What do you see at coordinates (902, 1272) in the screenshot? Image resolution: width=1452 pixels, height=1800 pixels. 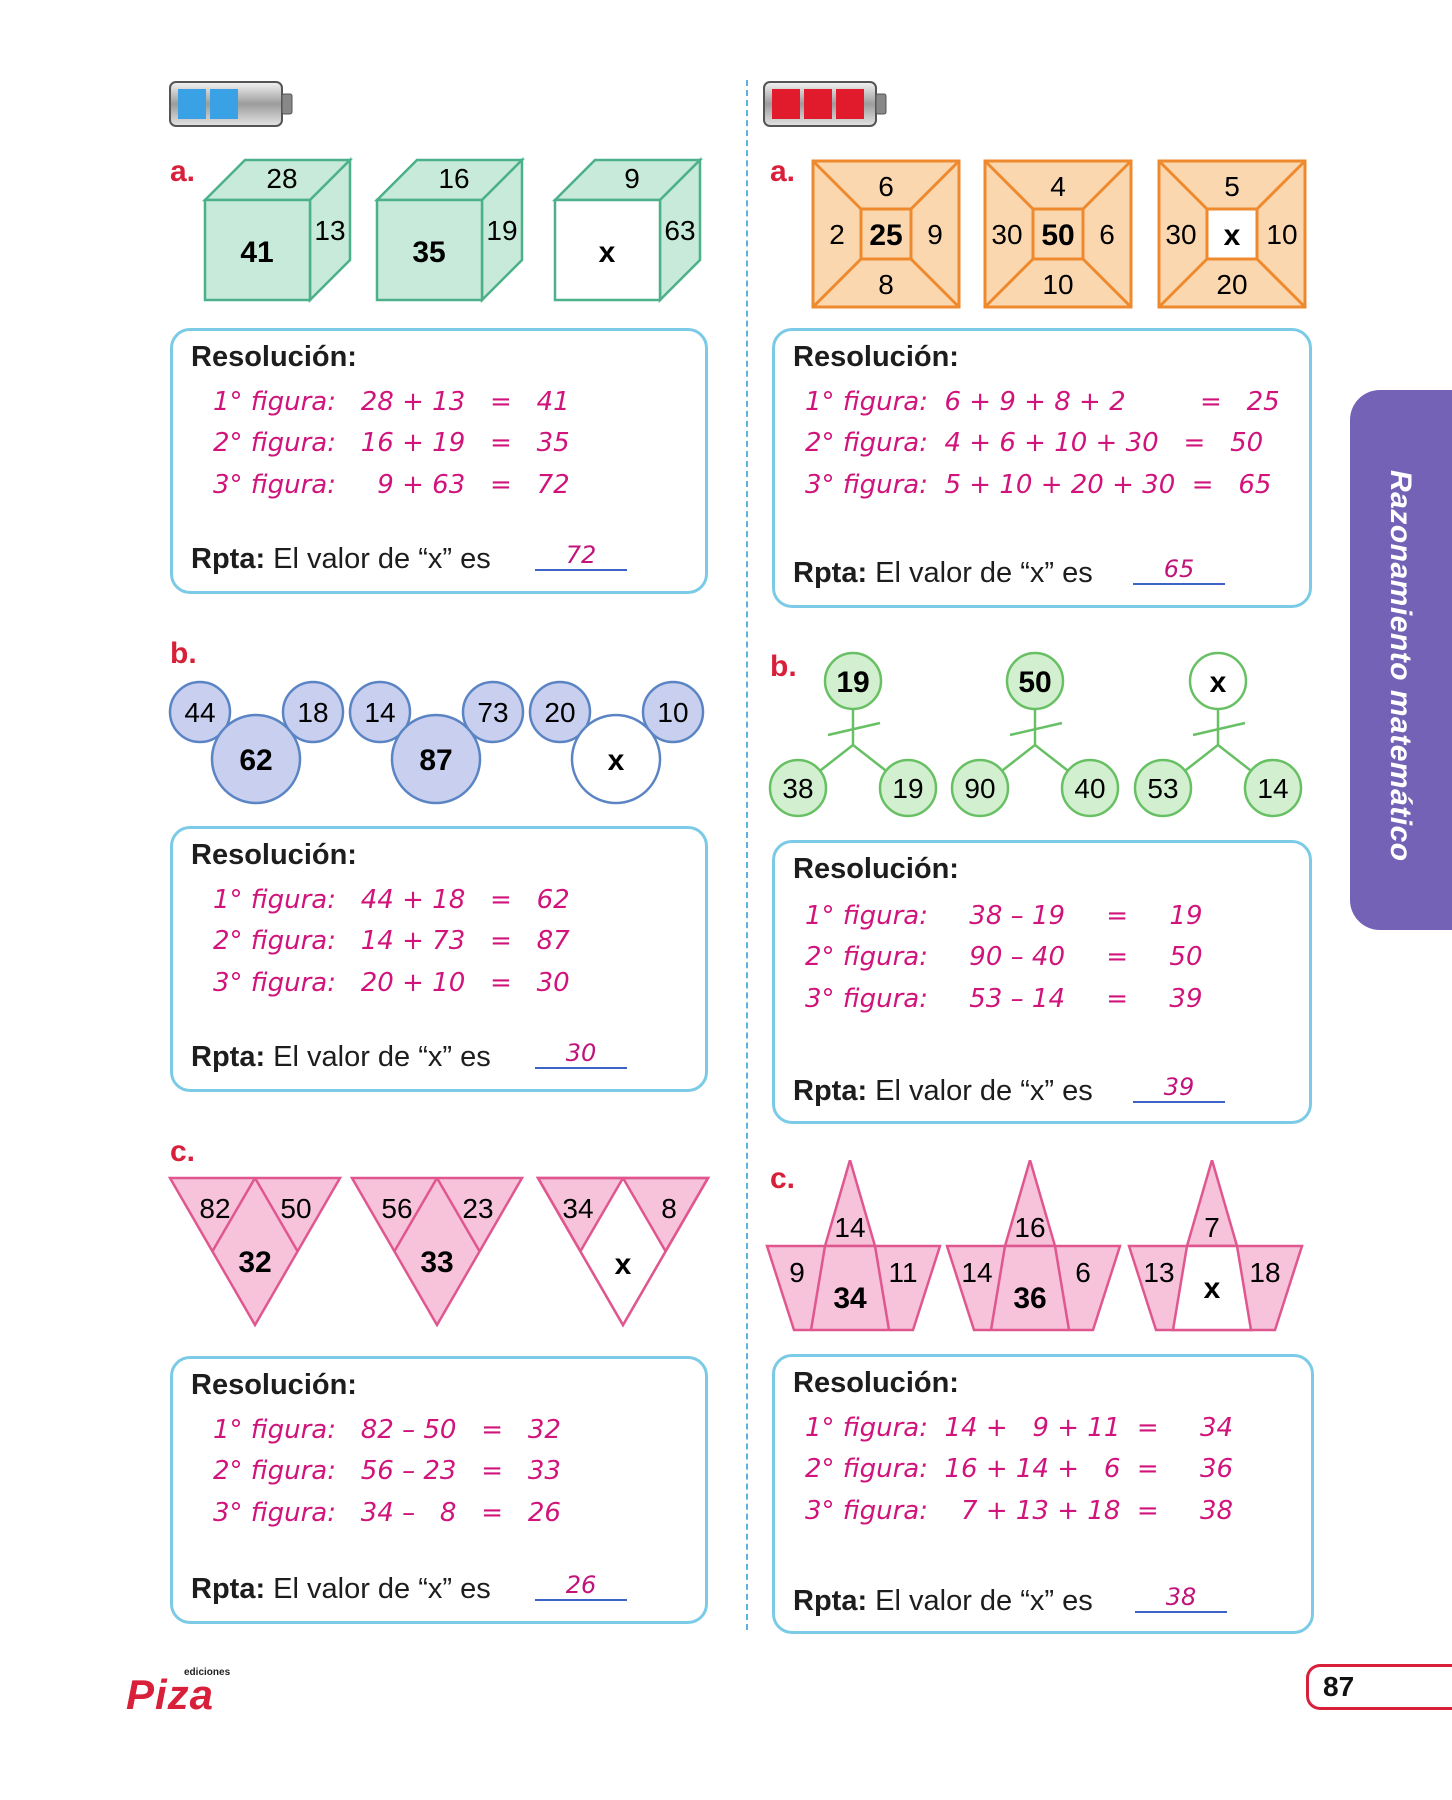 I see `svg-text: 11` at bounding box center [902, 1272].